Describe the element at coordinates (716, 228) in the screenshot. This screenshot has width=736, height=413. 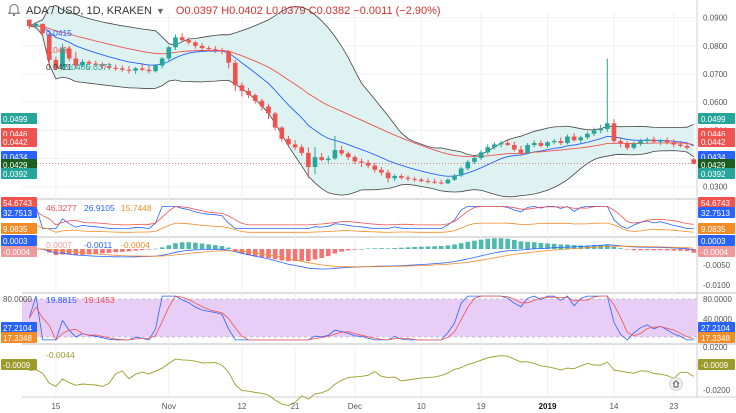
I see `stoch-right-badge-bg` at that location.